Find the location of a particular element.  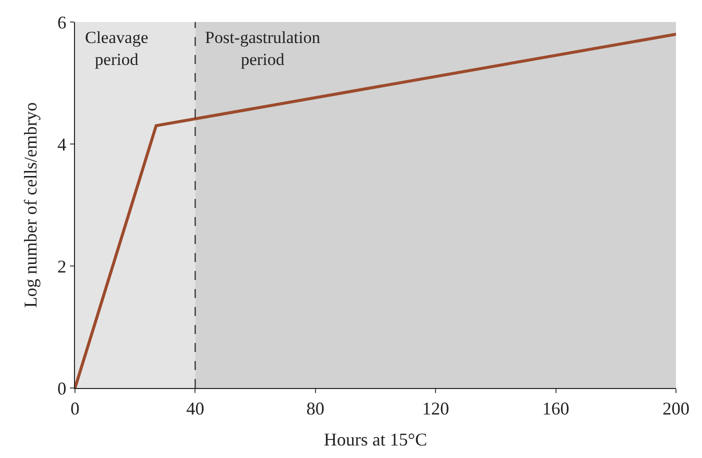

y-tick-label: 6 is located at coordinates (61, 22).